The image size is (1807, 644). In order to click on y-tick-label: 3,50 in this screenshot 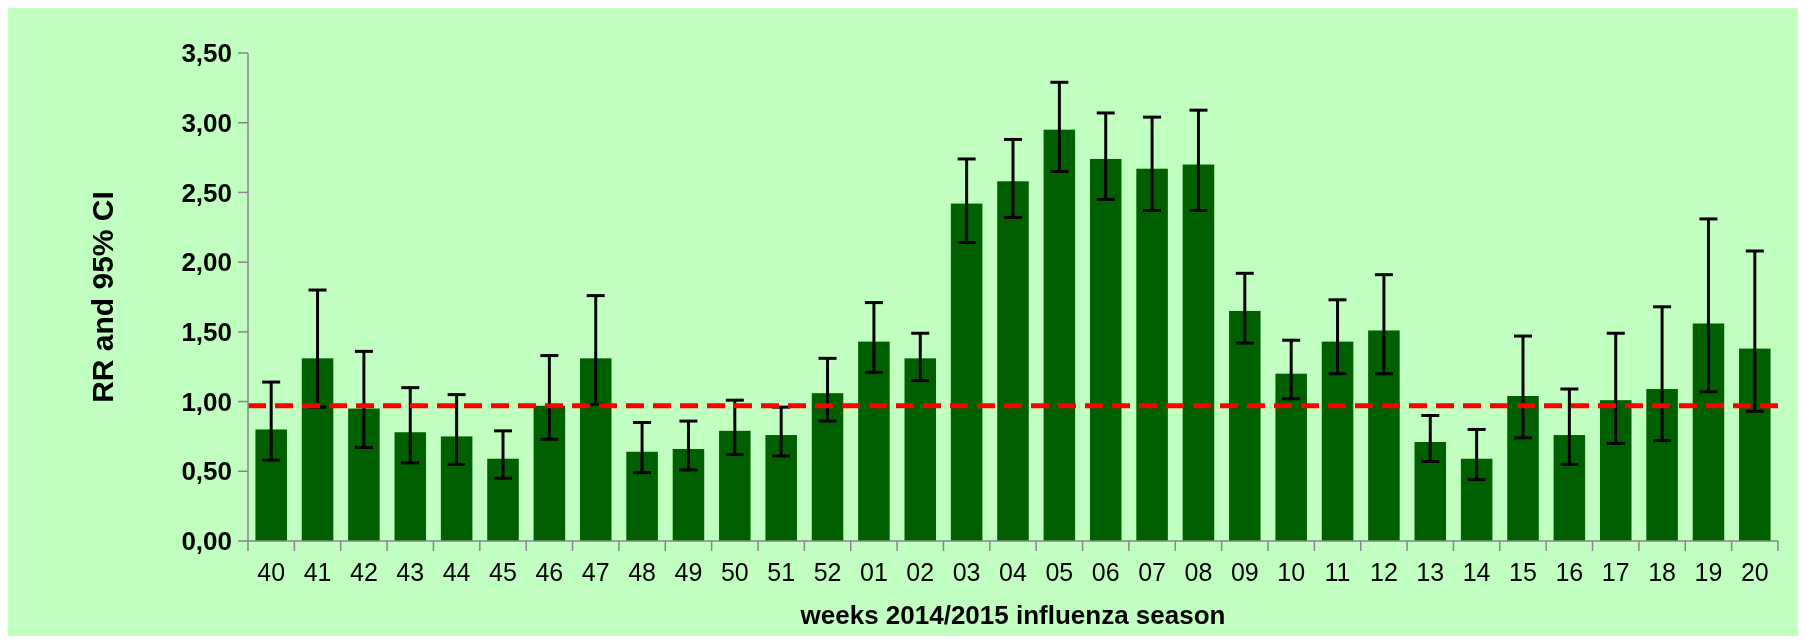, I will do `click(206, 53)`.